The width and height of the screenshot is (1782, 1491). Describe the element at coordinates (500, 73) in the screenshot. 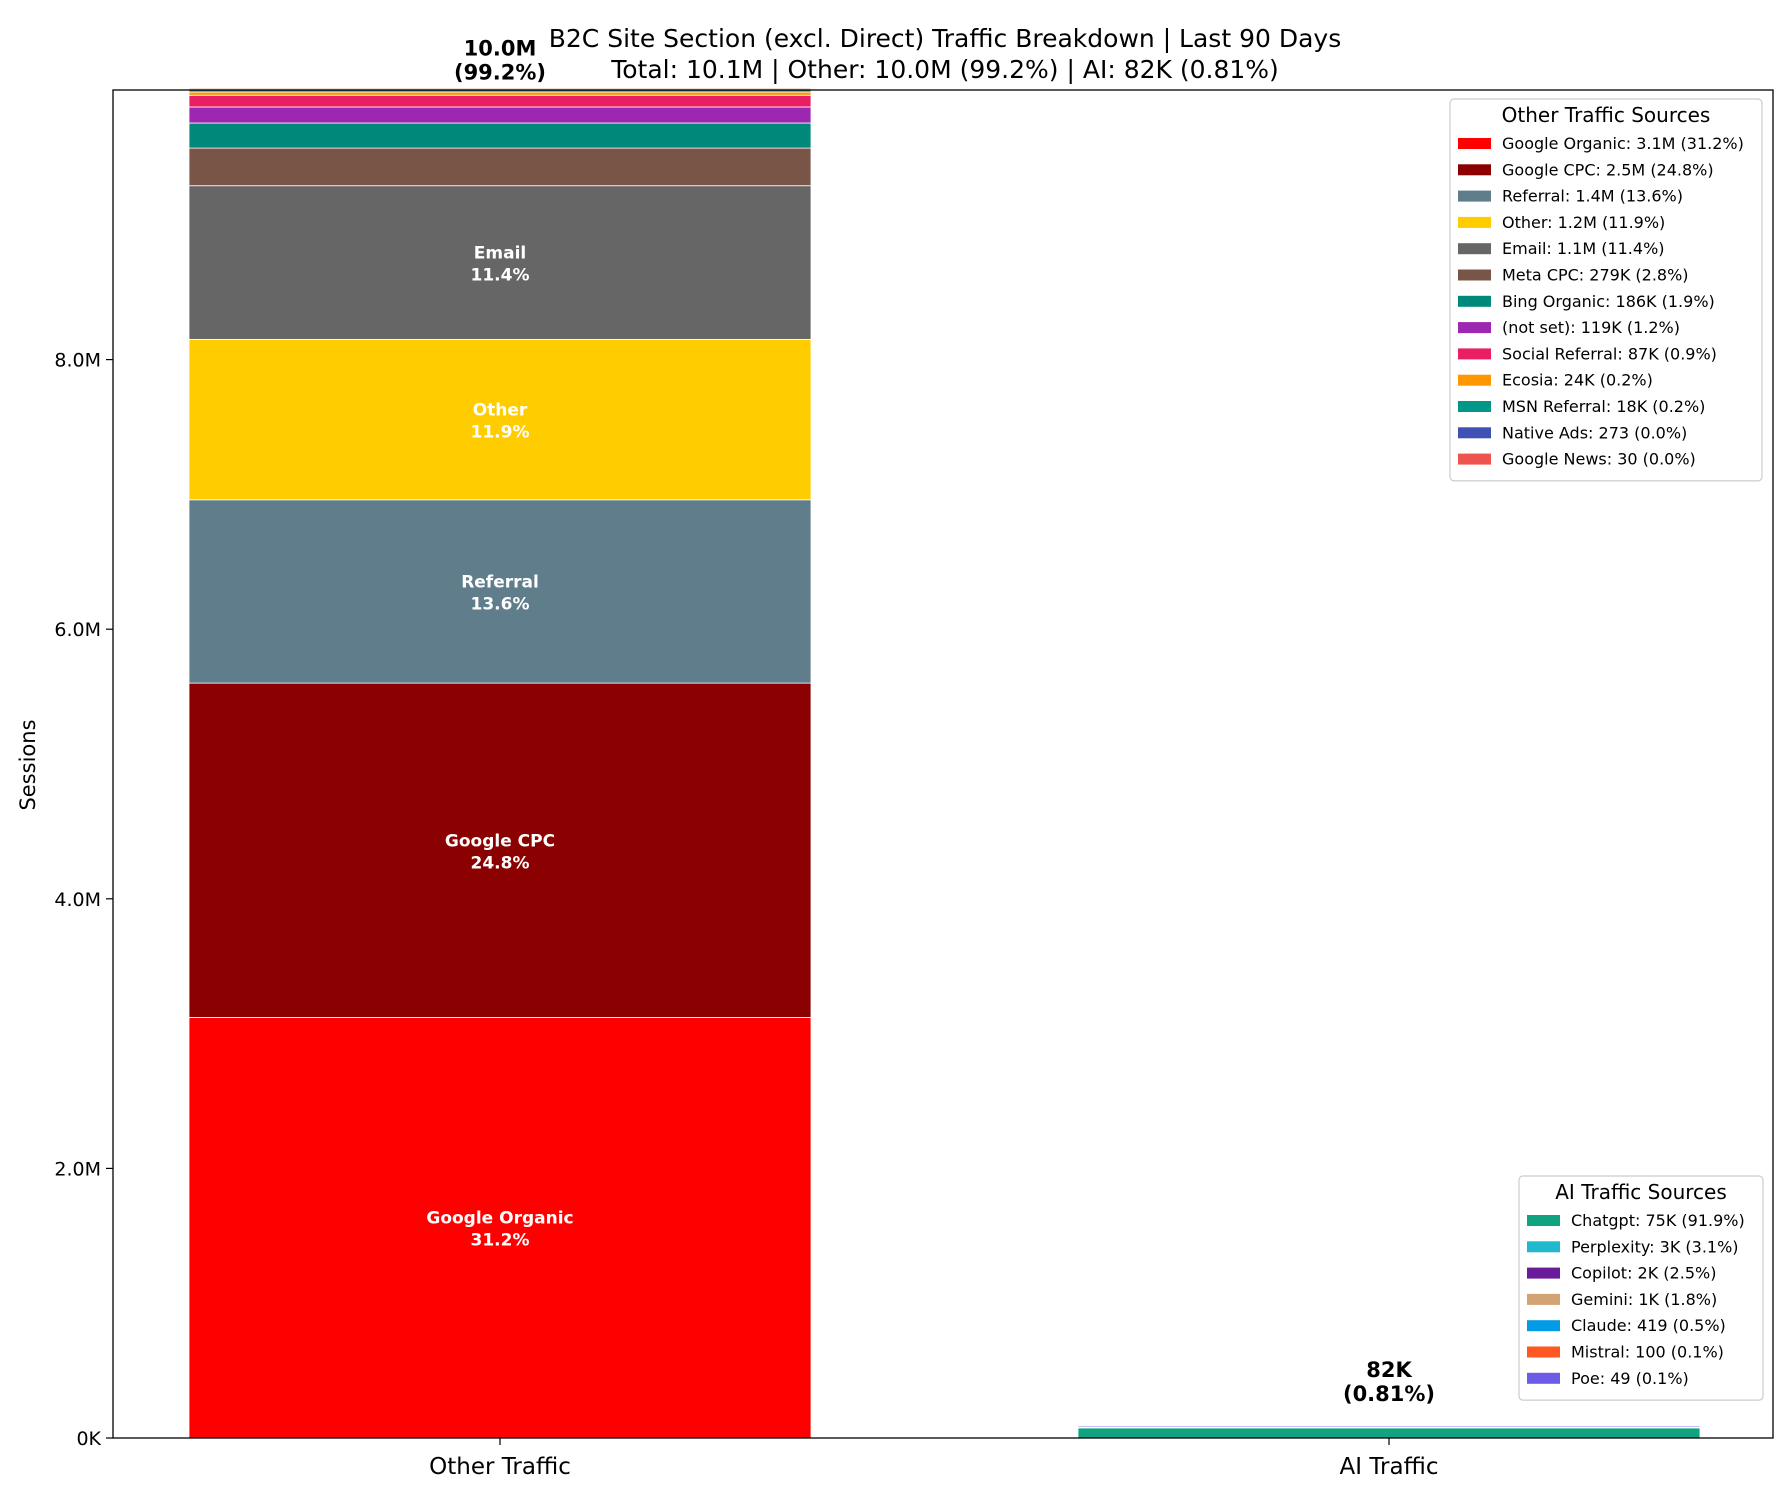

I see `total-pct-other-traffic: (99.2%)` at that location.